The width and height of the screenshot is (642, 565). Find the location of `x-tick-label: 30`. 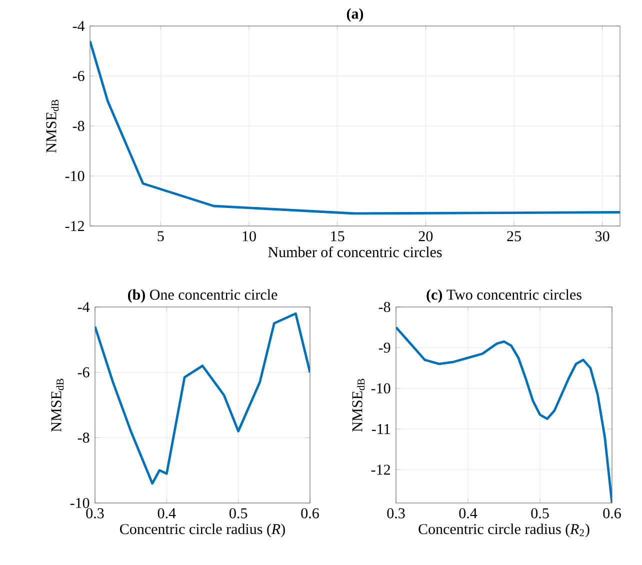

x-tick-label: 30 is located at coordinates (603, 236).